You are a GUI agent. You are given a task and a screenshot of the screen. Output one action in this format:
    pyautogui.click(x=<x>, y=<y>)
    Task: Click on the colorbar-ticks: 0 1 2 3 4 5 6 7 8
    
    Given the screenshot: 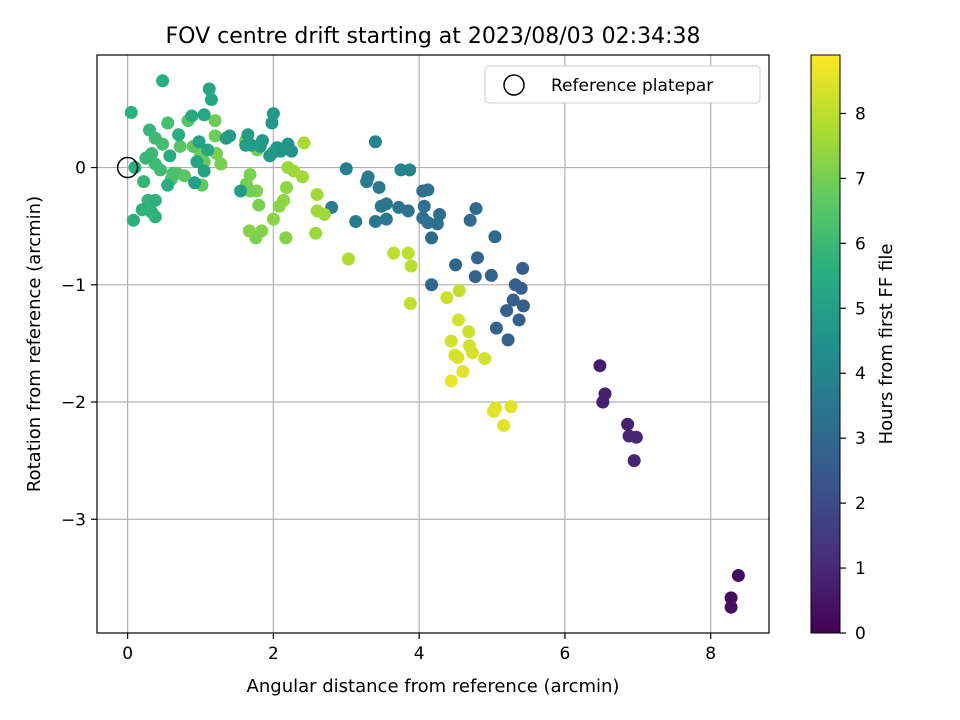 What is the action you would take?
    pyautogui.click(x=853, y=374)
    